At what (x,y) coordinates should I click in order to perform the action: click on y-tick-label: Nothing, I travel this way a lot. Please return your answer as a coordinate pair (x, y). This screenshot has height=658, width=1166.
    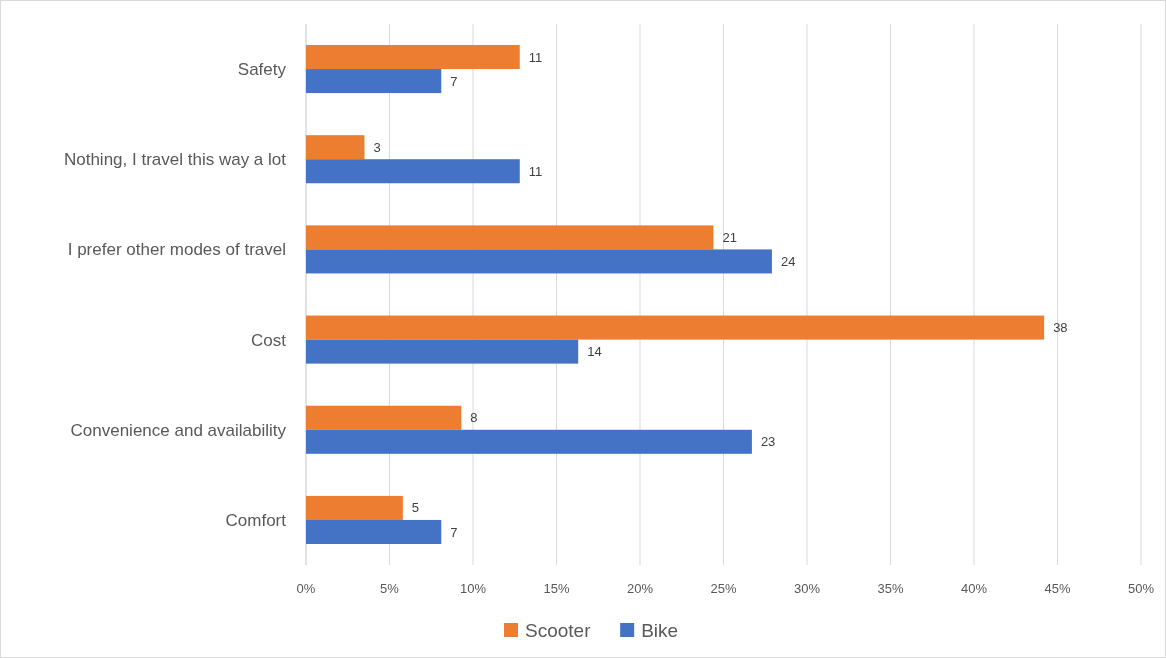
    Looking at the image, I should click on (175, 160).